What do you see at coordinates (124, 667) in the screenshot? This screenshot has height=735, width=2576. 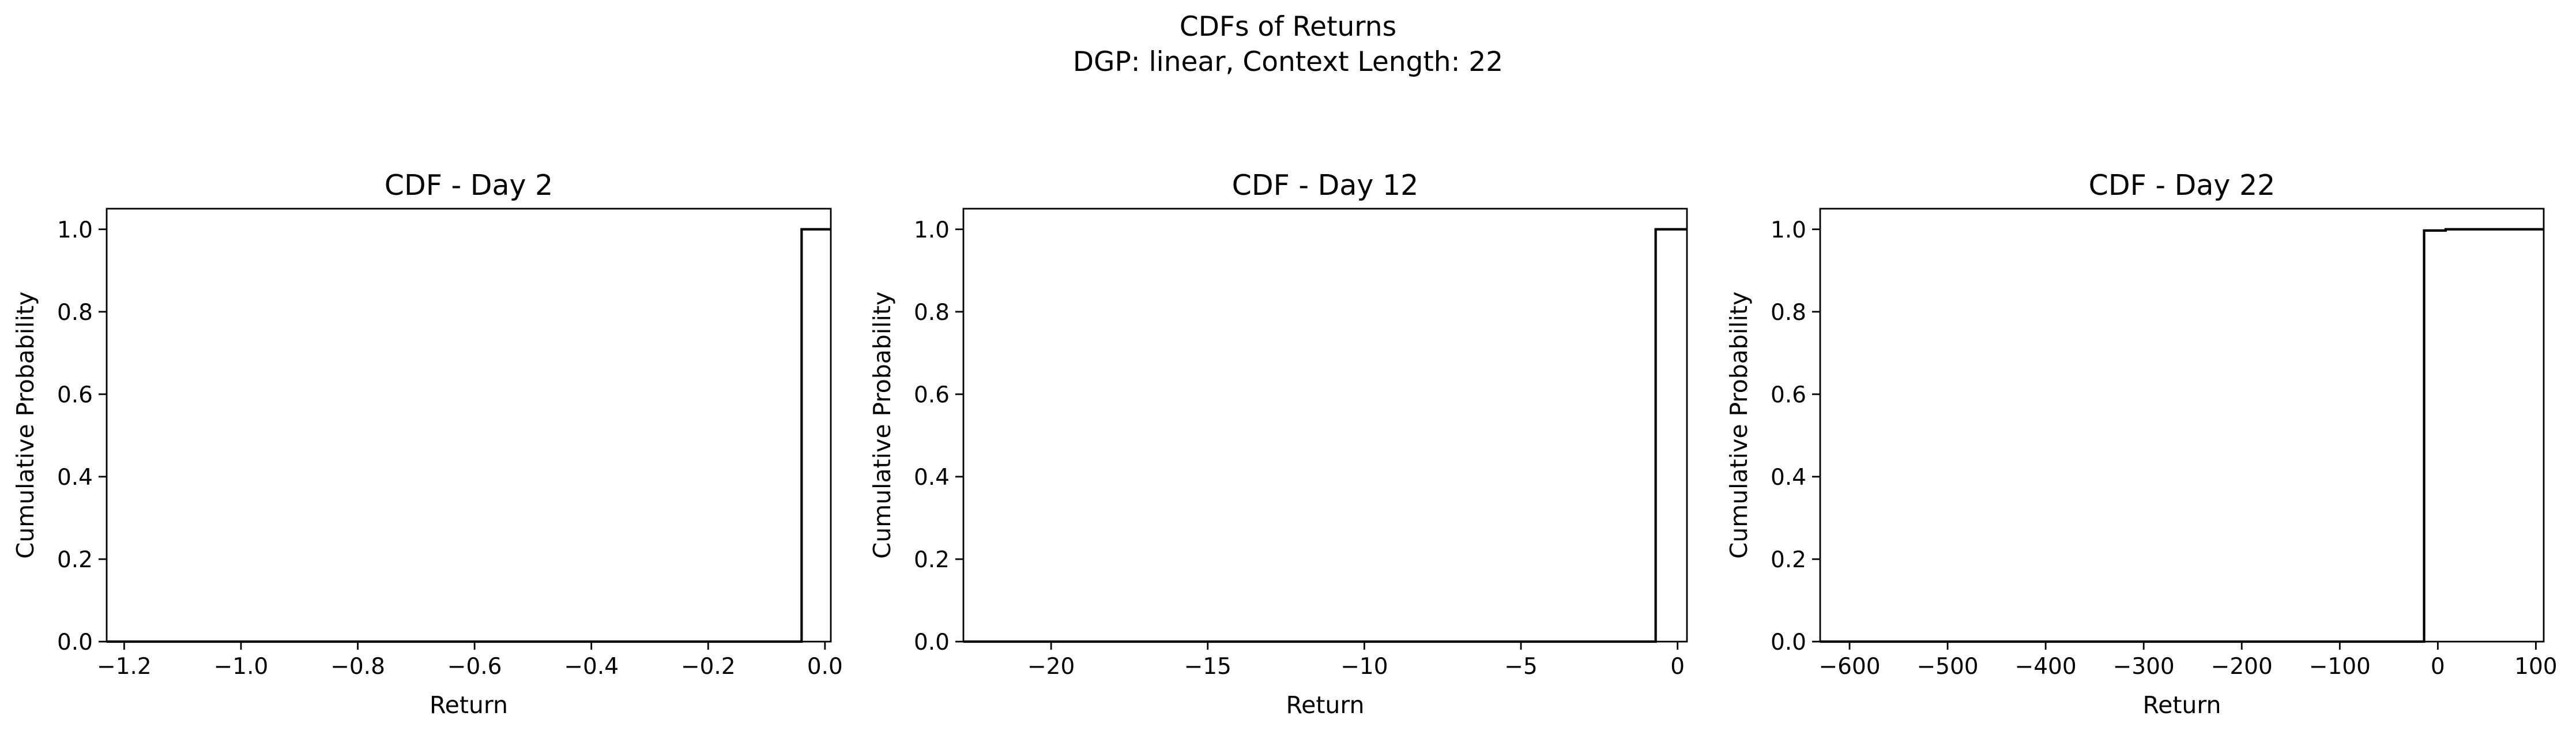 I see `x-tick-label: −1.2` at bounding box center [124, 667].